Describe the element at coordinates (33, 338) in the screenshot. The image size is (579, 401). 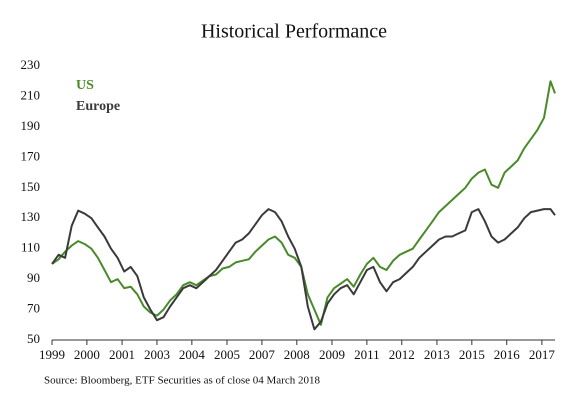
I see `y-tick-label: 50` at that location.